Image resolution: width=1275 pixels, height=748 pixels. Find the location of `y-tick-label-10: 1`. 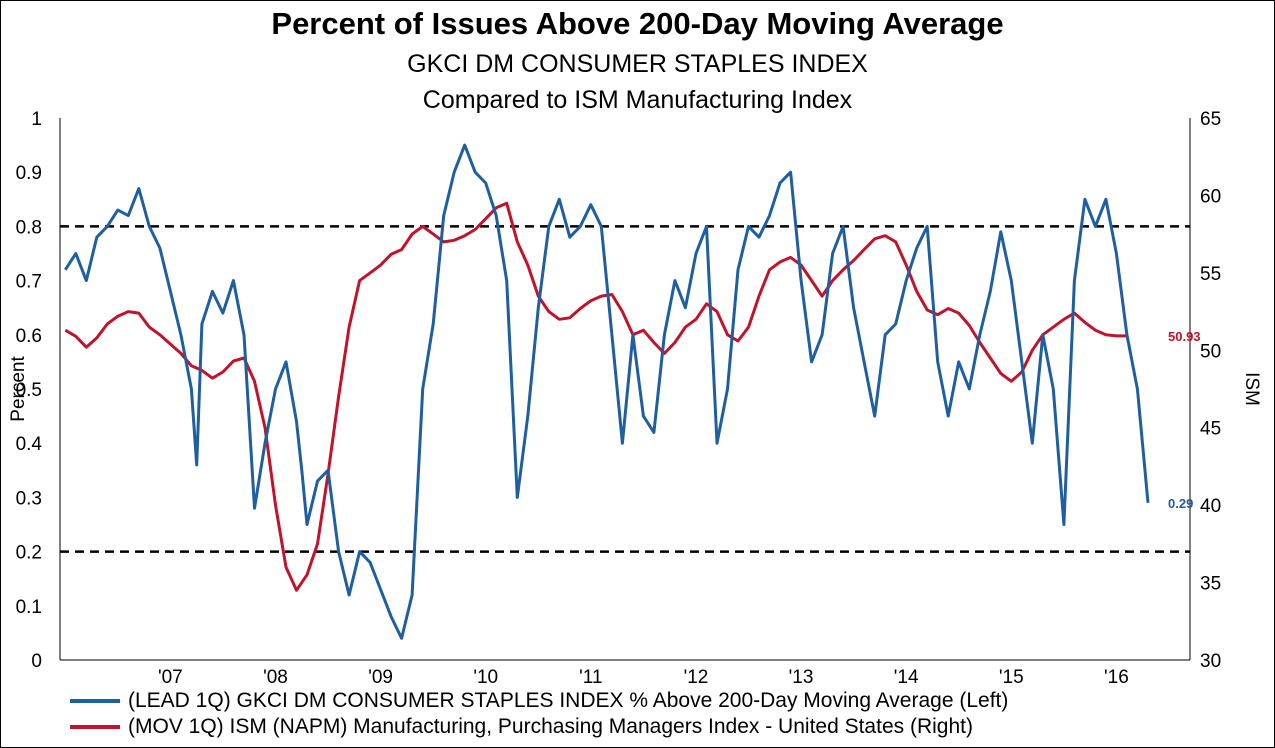

y-tick-label-10: 1 is located at coordinates (36, 119).